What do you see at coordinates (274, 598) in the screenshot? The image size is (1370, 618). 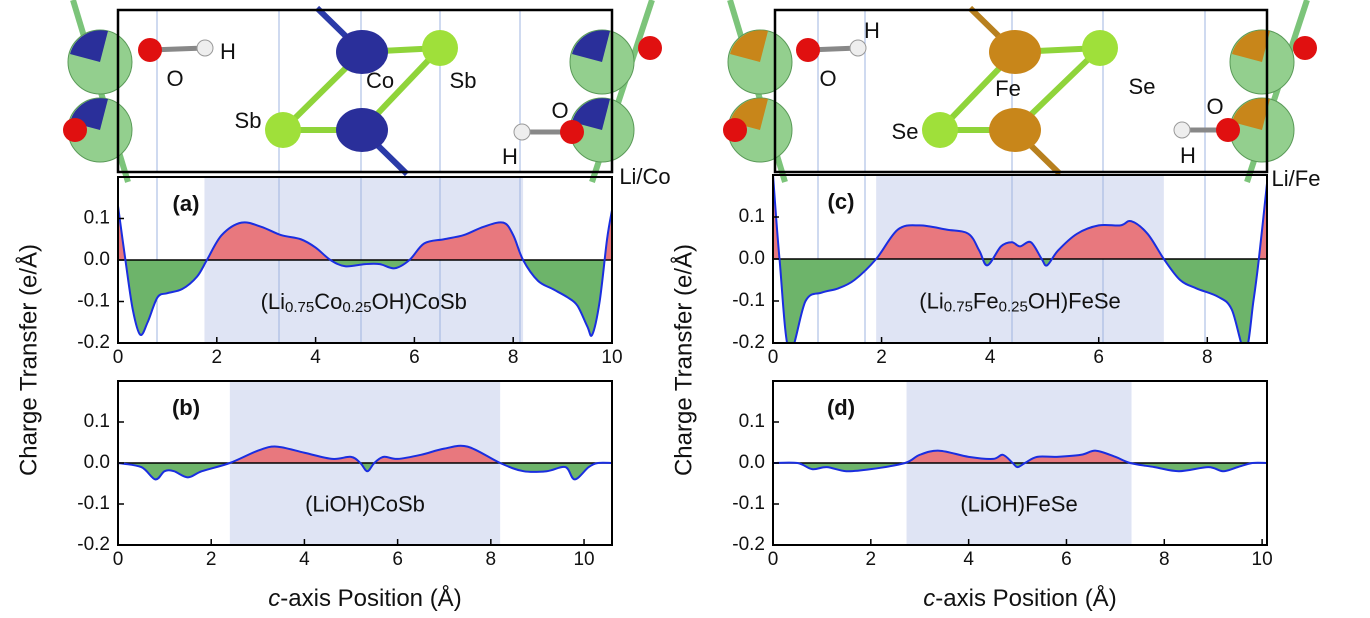 I see `x-axis-label-part: c` at bounding box center [274, 598].